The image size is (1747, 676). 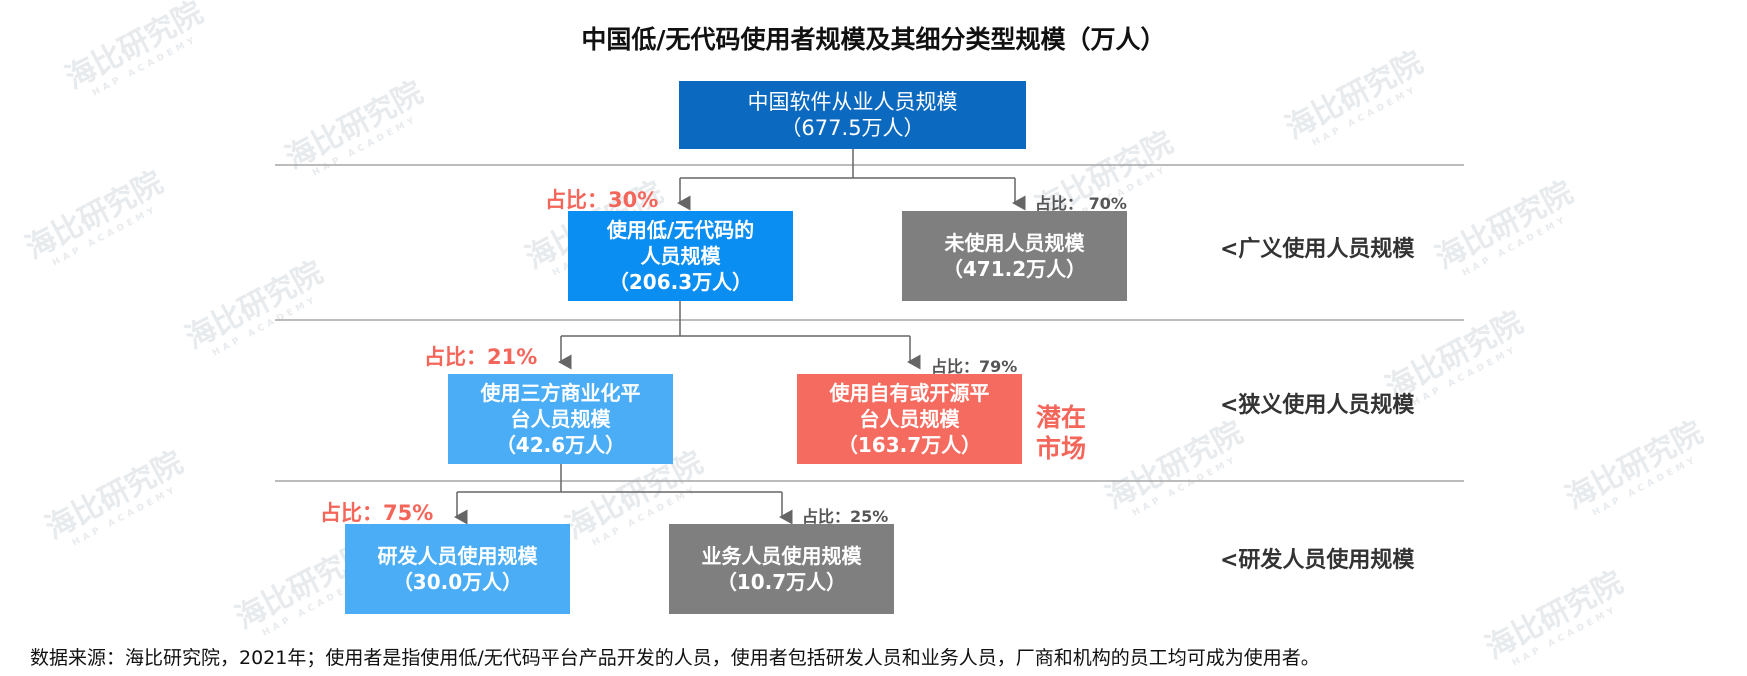 What do you see at coordinates (1061, 433) in the screenshot?
I see `latent-market-label: 潜在 市场` at bounding box center [1061, 433].